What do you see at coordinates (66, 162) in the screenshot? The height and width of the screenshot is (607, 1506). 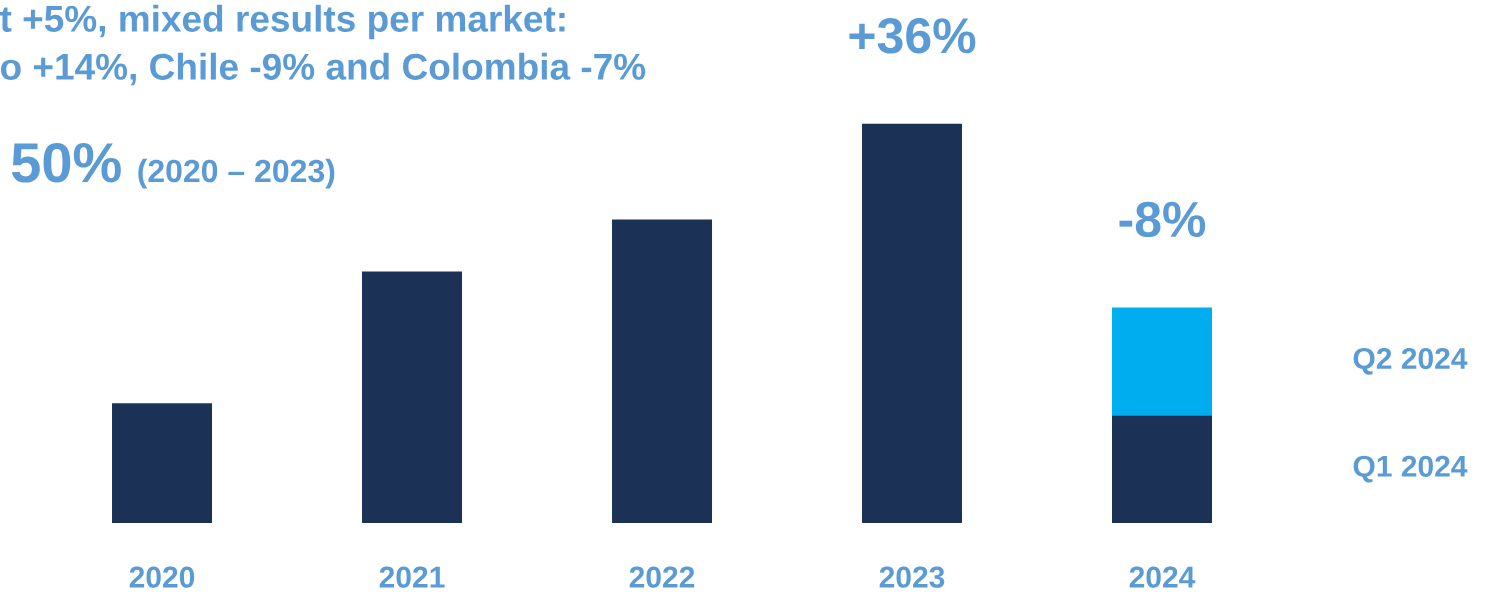 I see `annotation: 50%` at bounding box center [66, 162].